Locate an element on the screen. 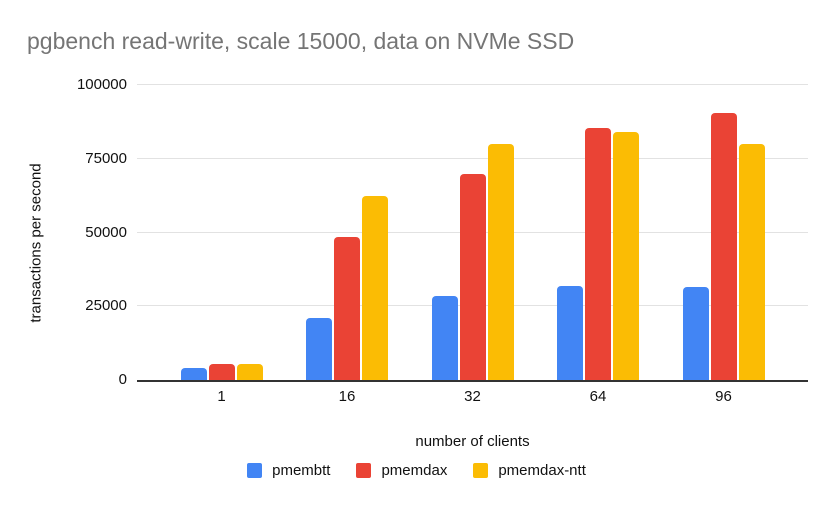 This screenshot has height=515, width=833. x-axis-title: number of clients is located at coordinates (472, 441).